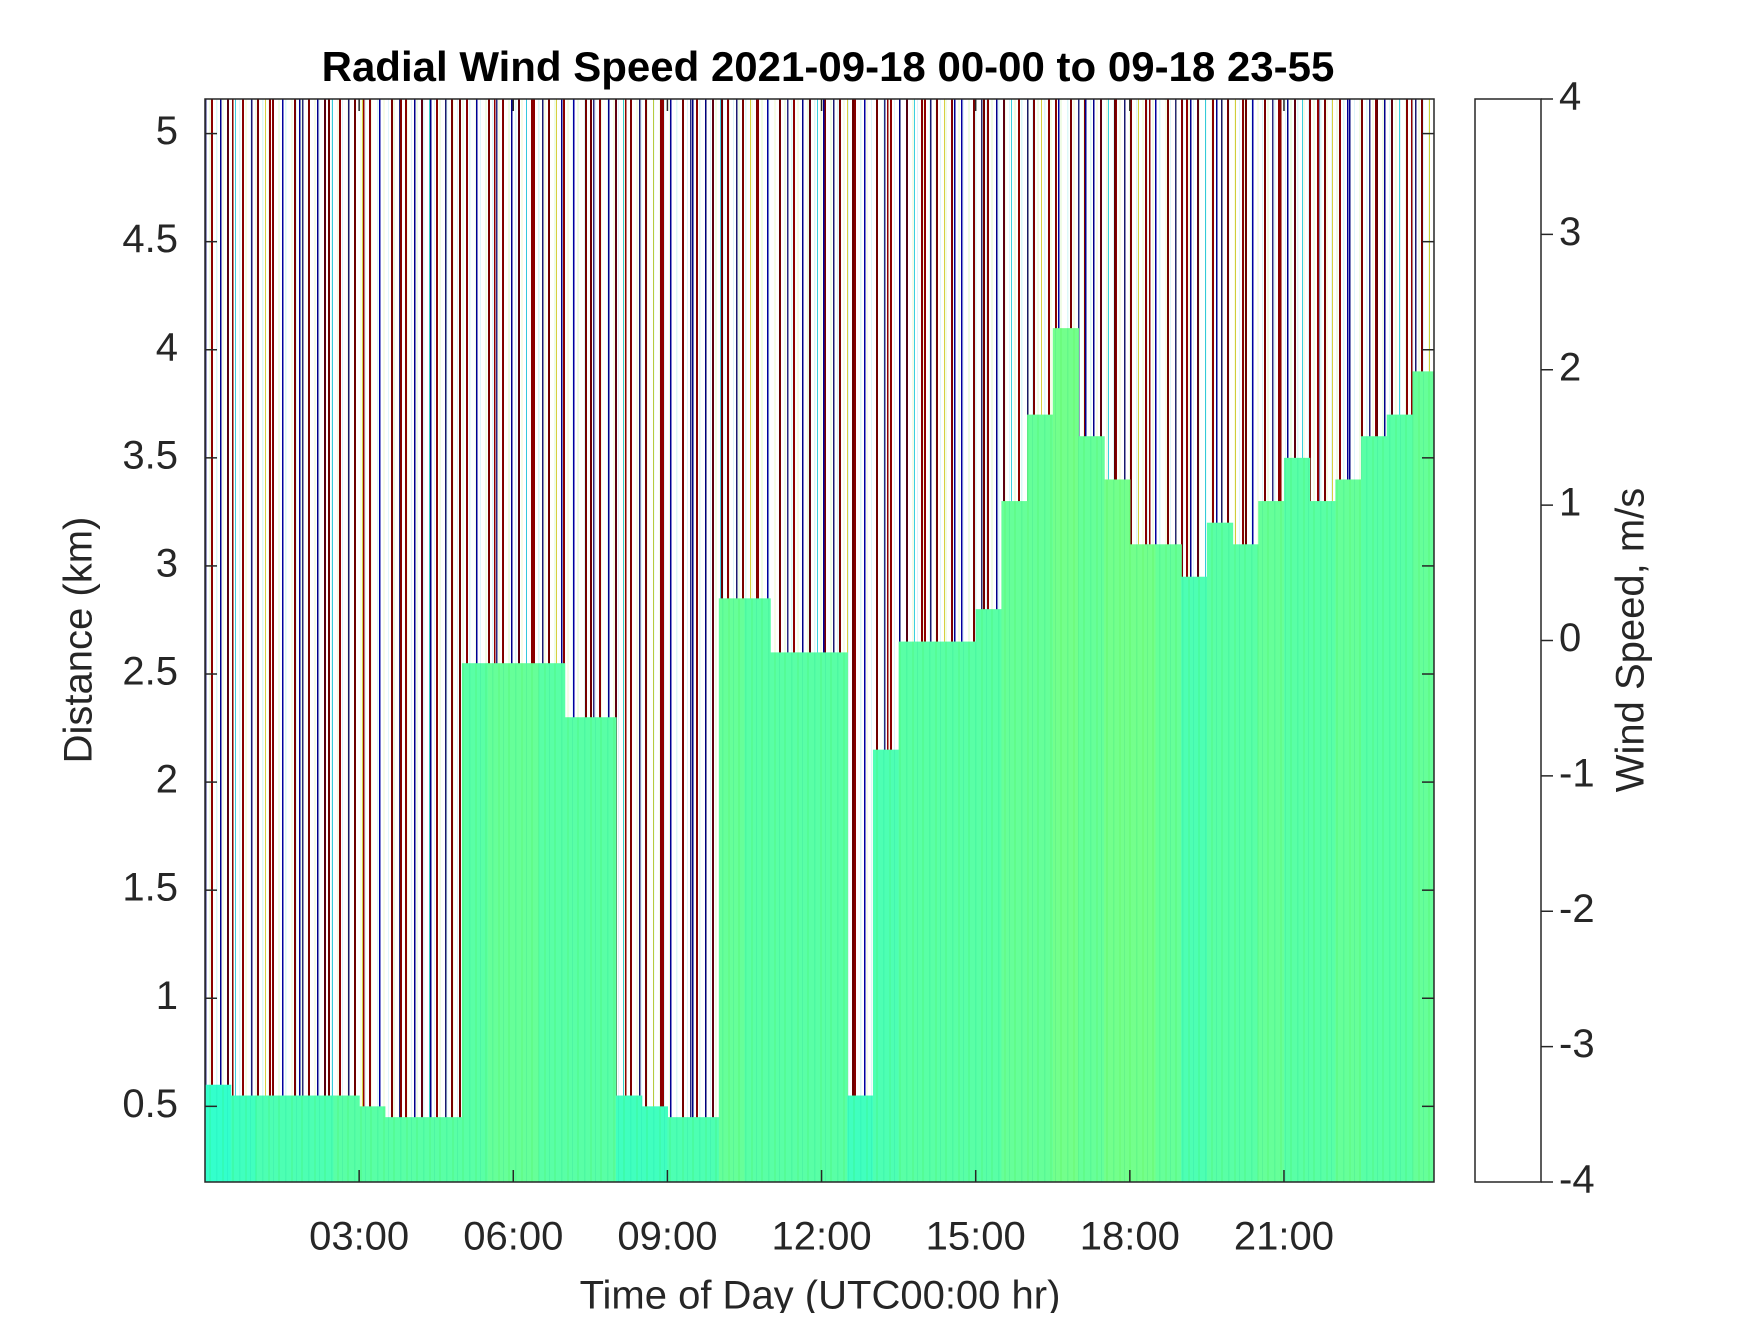 Image resolution: width=1750 pixels, height=1318 pixels. Describe the element at coordinates (167, 131) in the screenshot. I see `y-tick-label: 5` at that location.